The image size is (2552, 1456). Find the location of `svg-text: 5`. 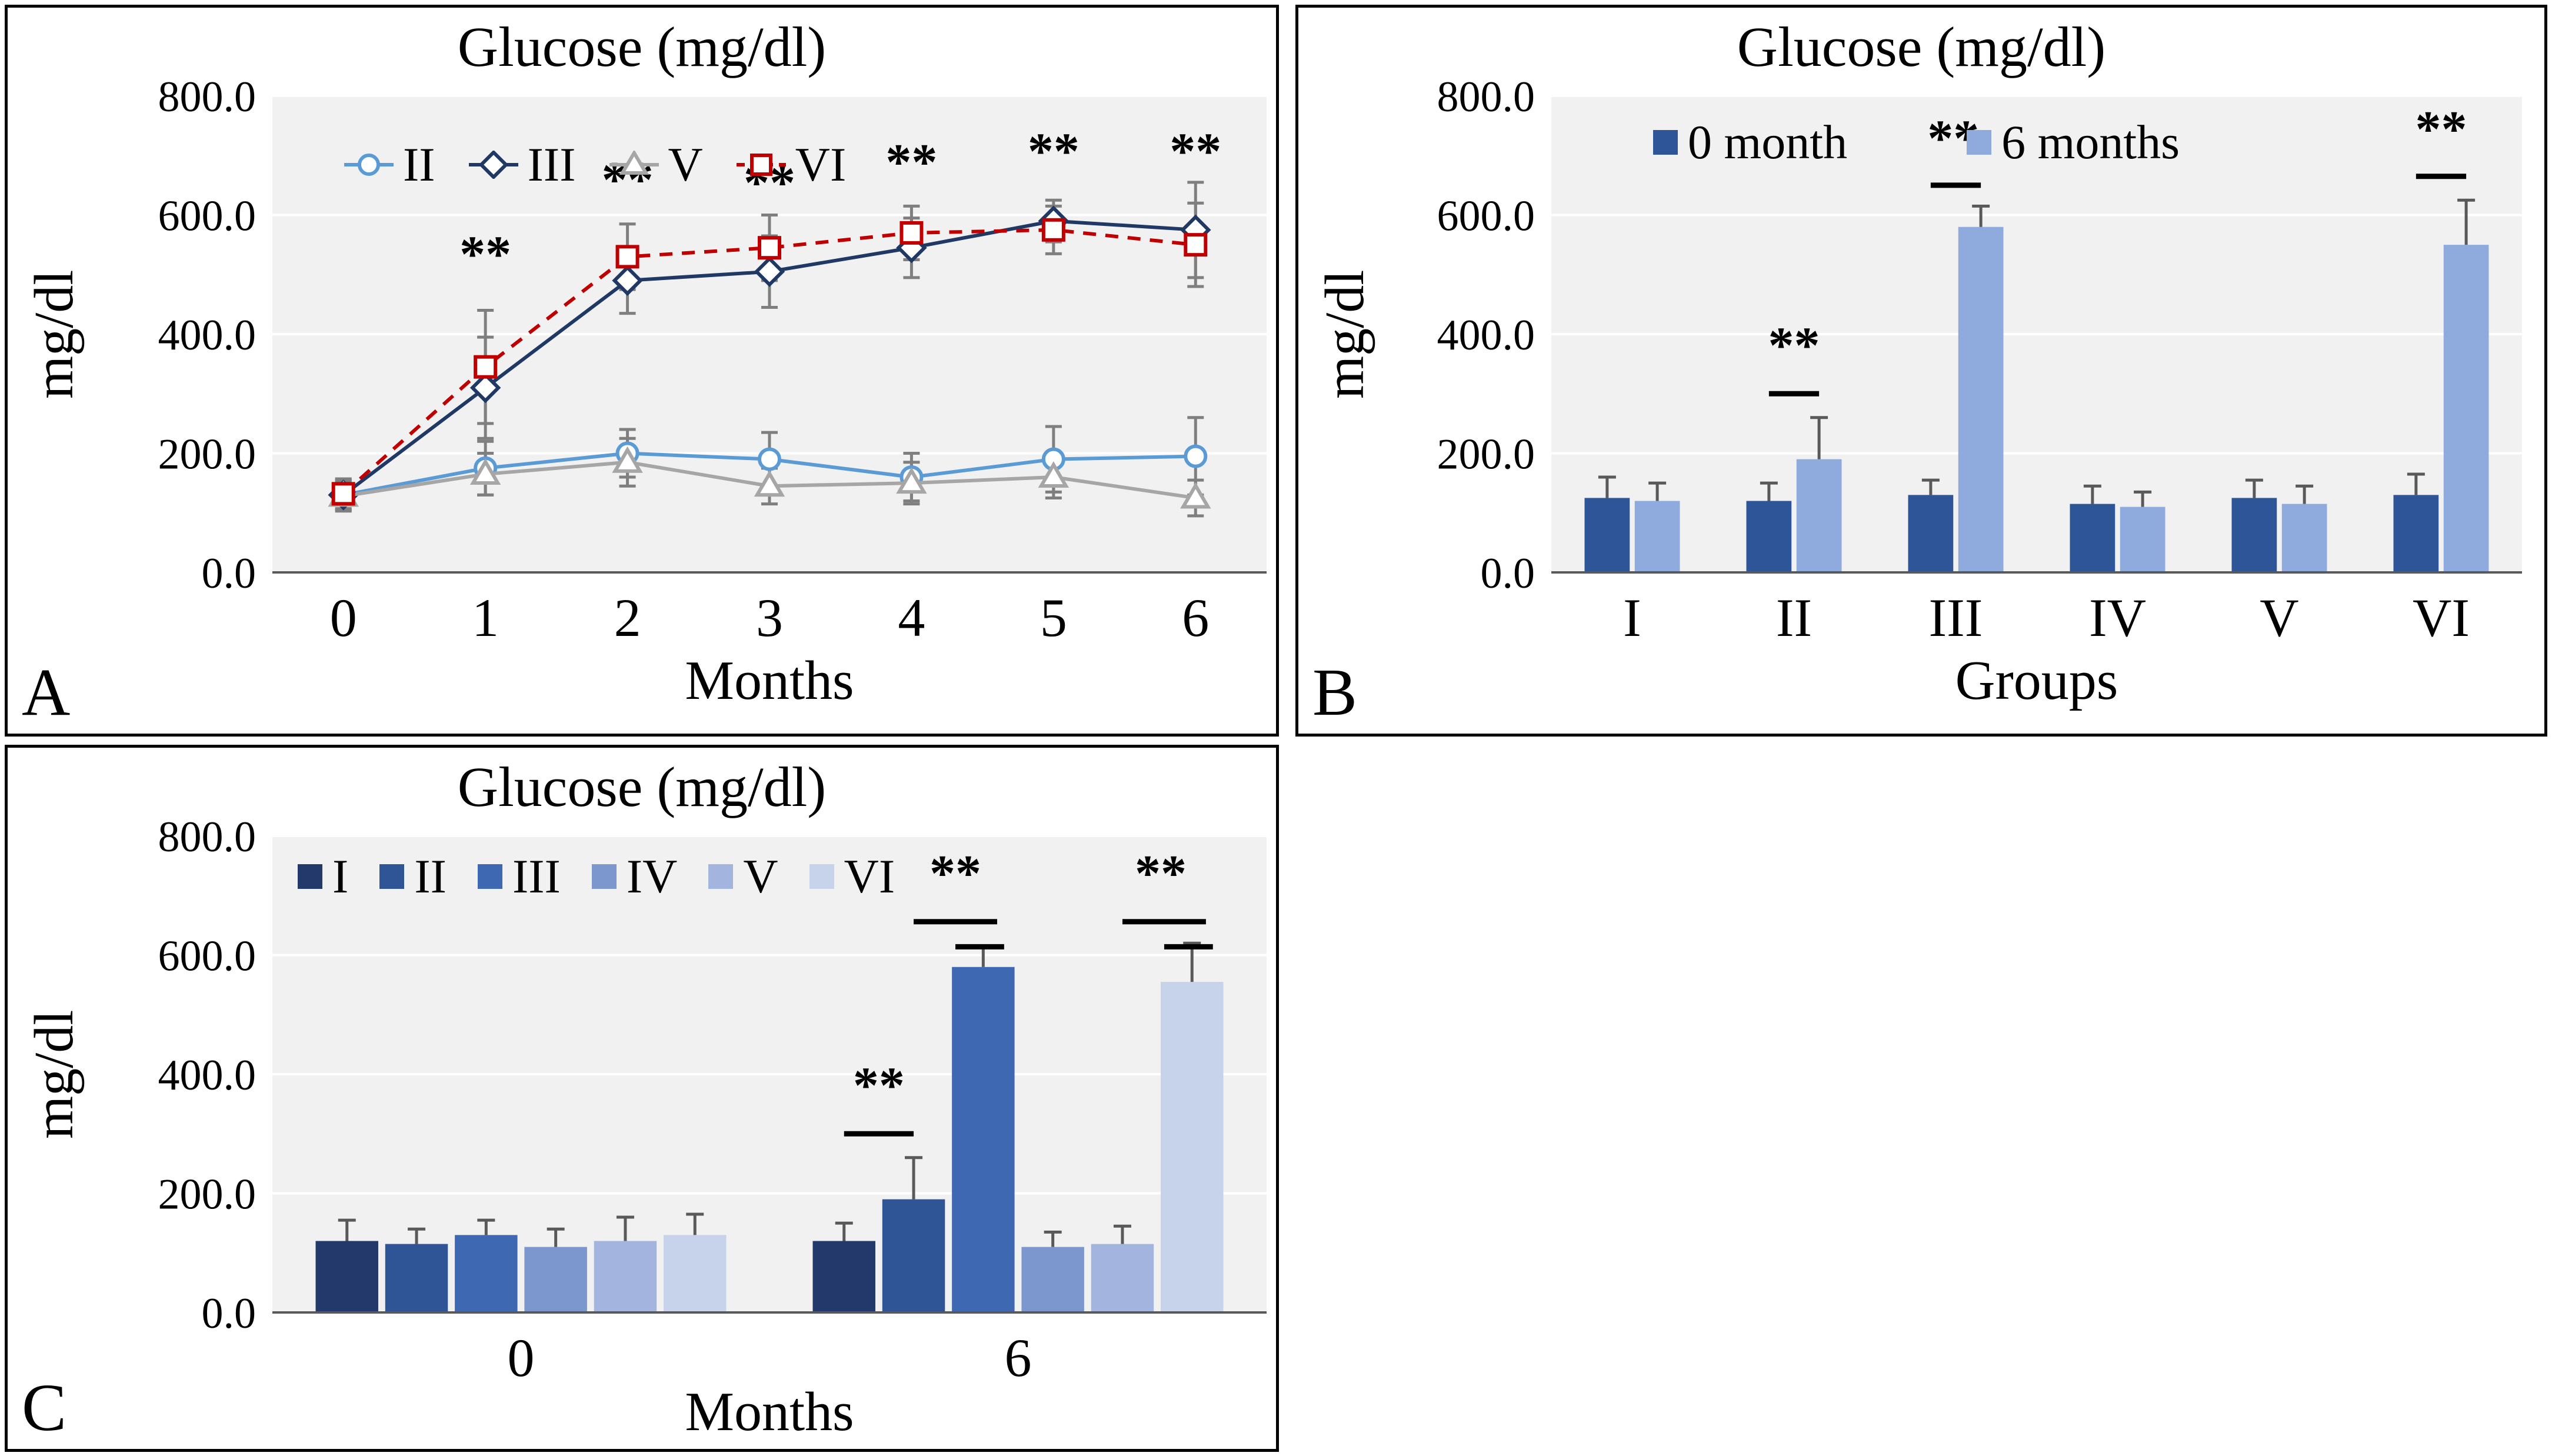

svg-text: 5 is located at coordinates (1053, 618).